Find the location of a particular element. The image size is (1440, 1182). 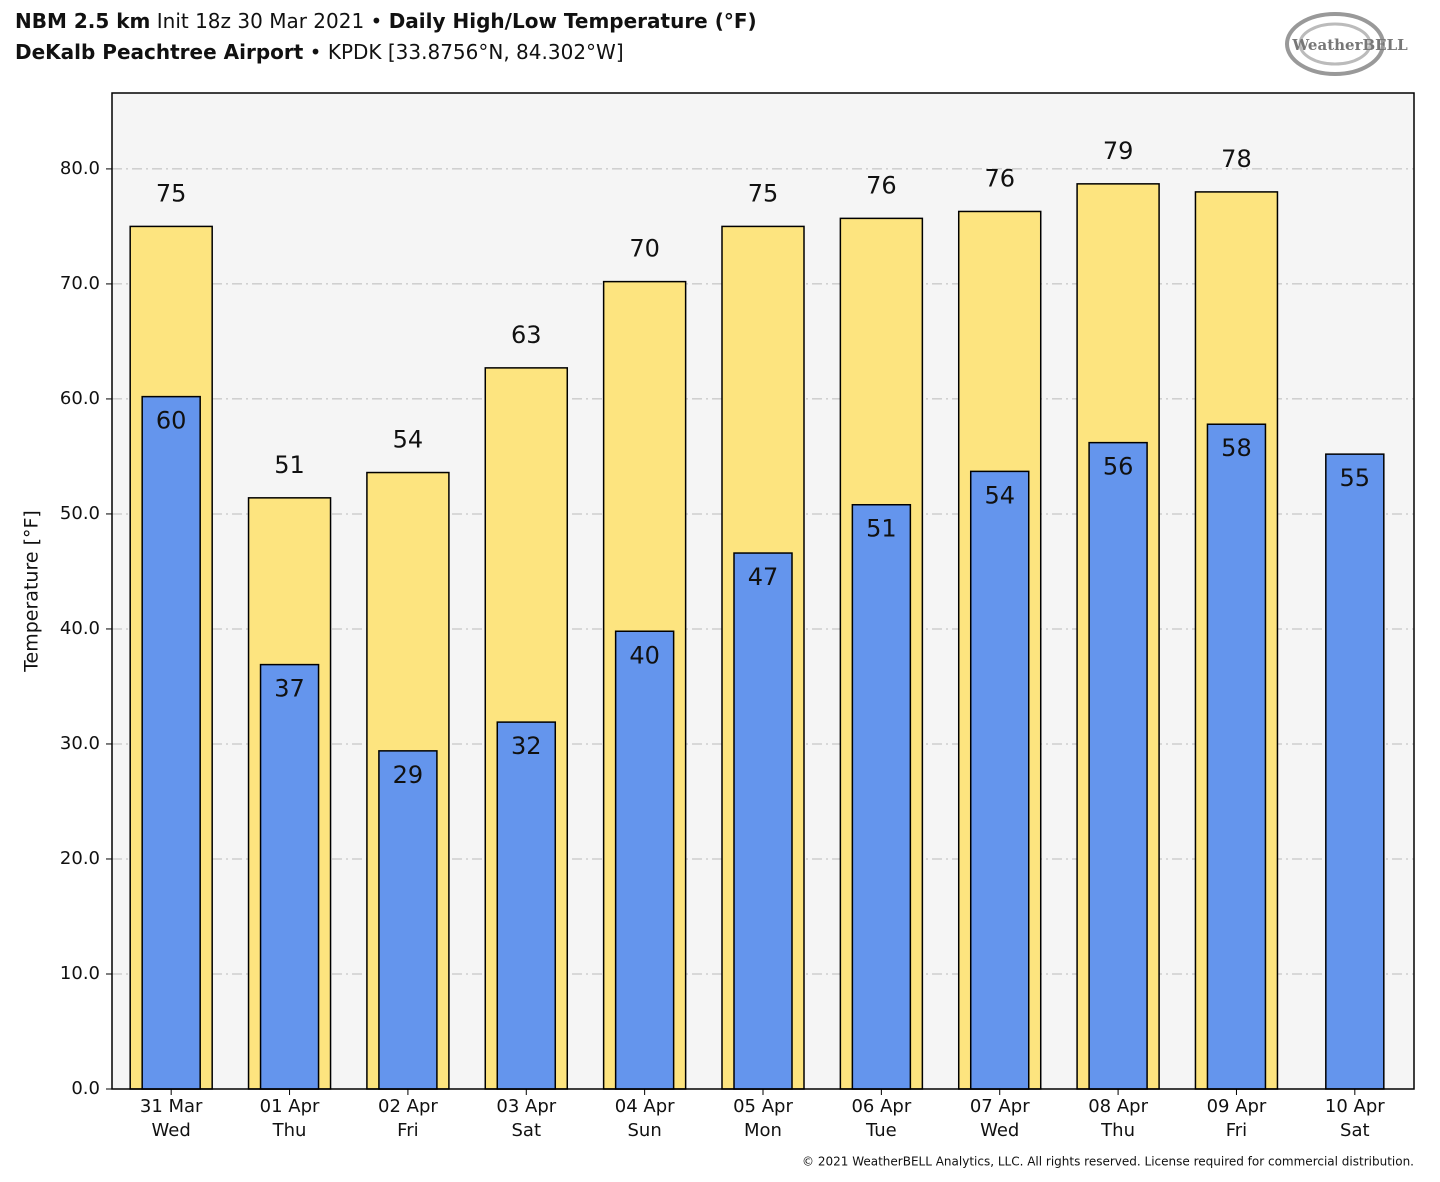

value-label: 37 is located at coordinates (289, 689).